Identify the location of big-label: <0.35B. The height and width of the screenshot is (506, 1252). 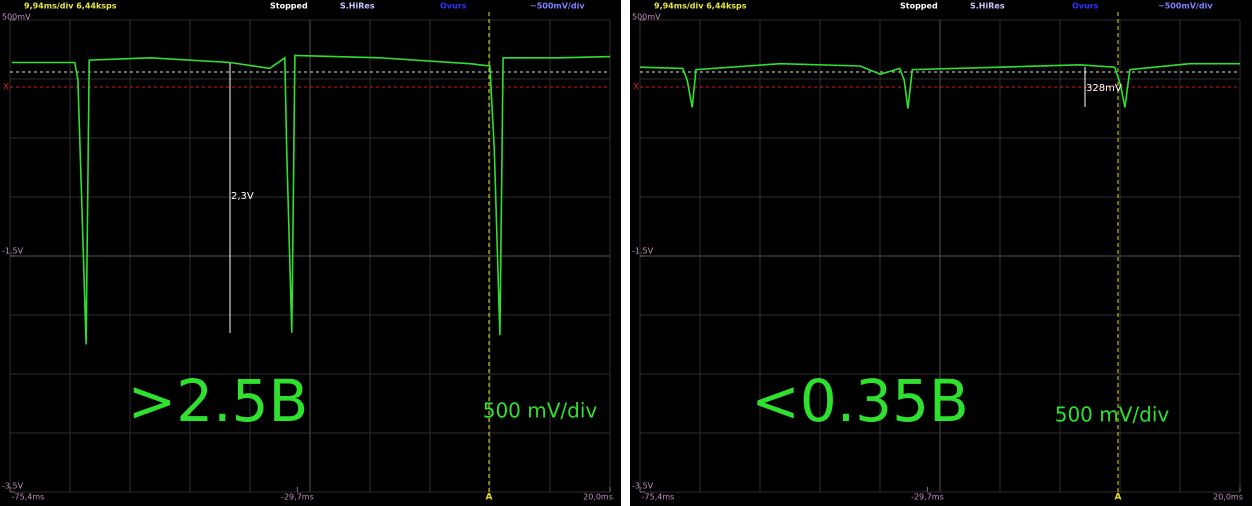
(860, 401).